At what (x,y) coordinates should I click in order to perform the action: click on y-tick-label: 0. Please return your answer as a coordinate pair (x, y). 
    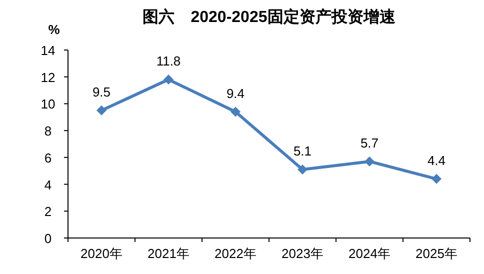
    Looking at the image, I should click on (48, 238).